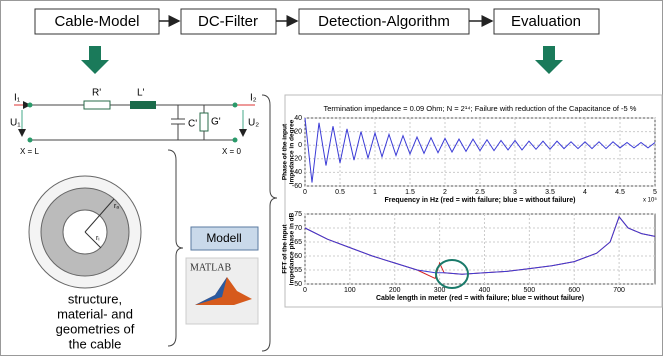 The image size is (663, 361). I want to click on text: geometries of, so click(95, 328).